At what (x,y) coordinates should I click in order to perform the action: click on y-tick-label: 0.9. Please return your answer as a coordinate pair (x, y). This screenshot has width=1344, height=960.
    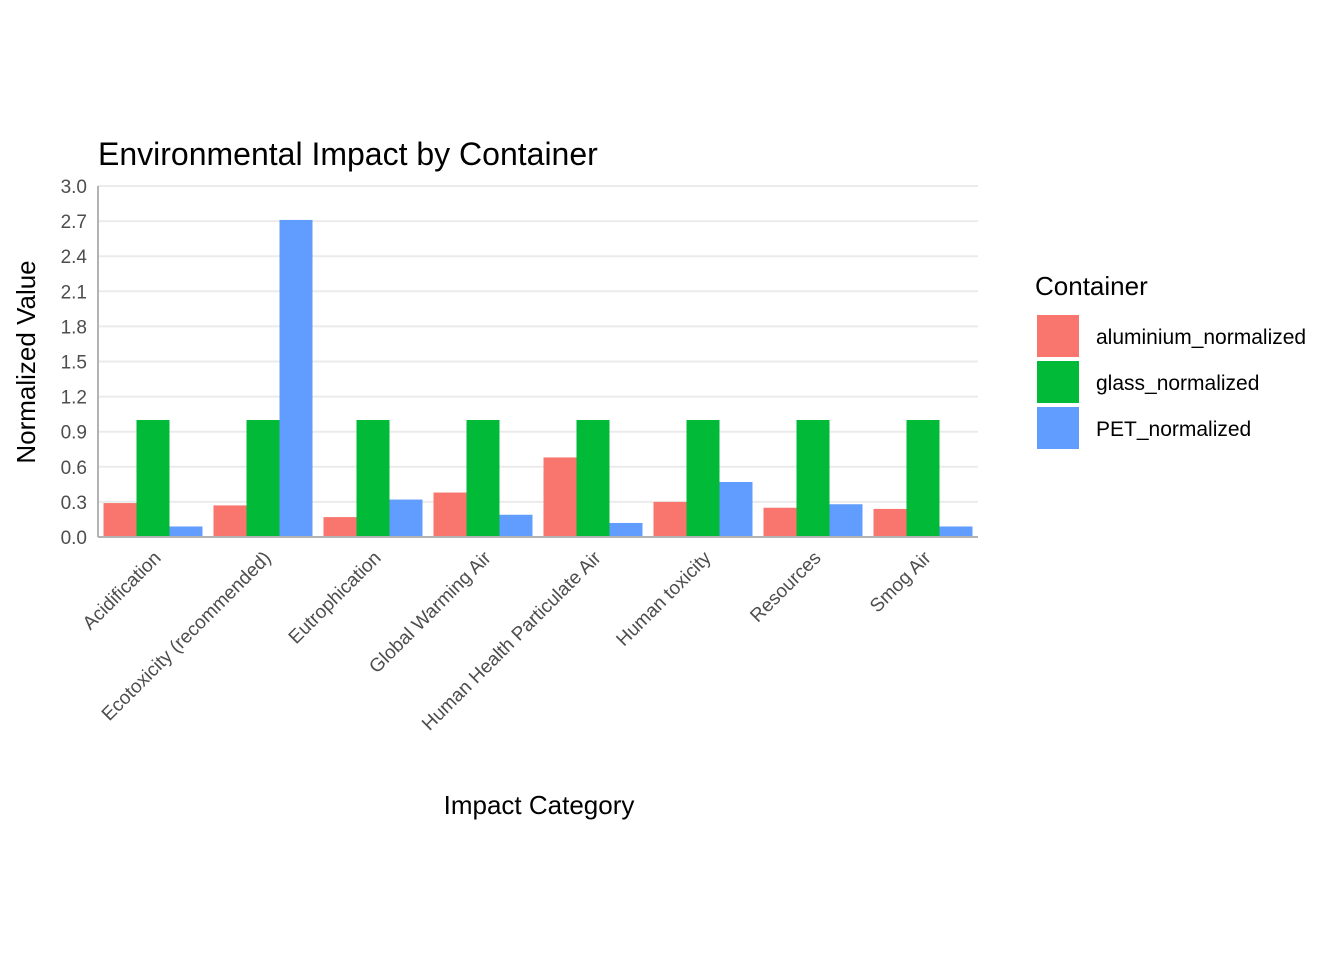
    Looking at the image, I should click on (74, 433).